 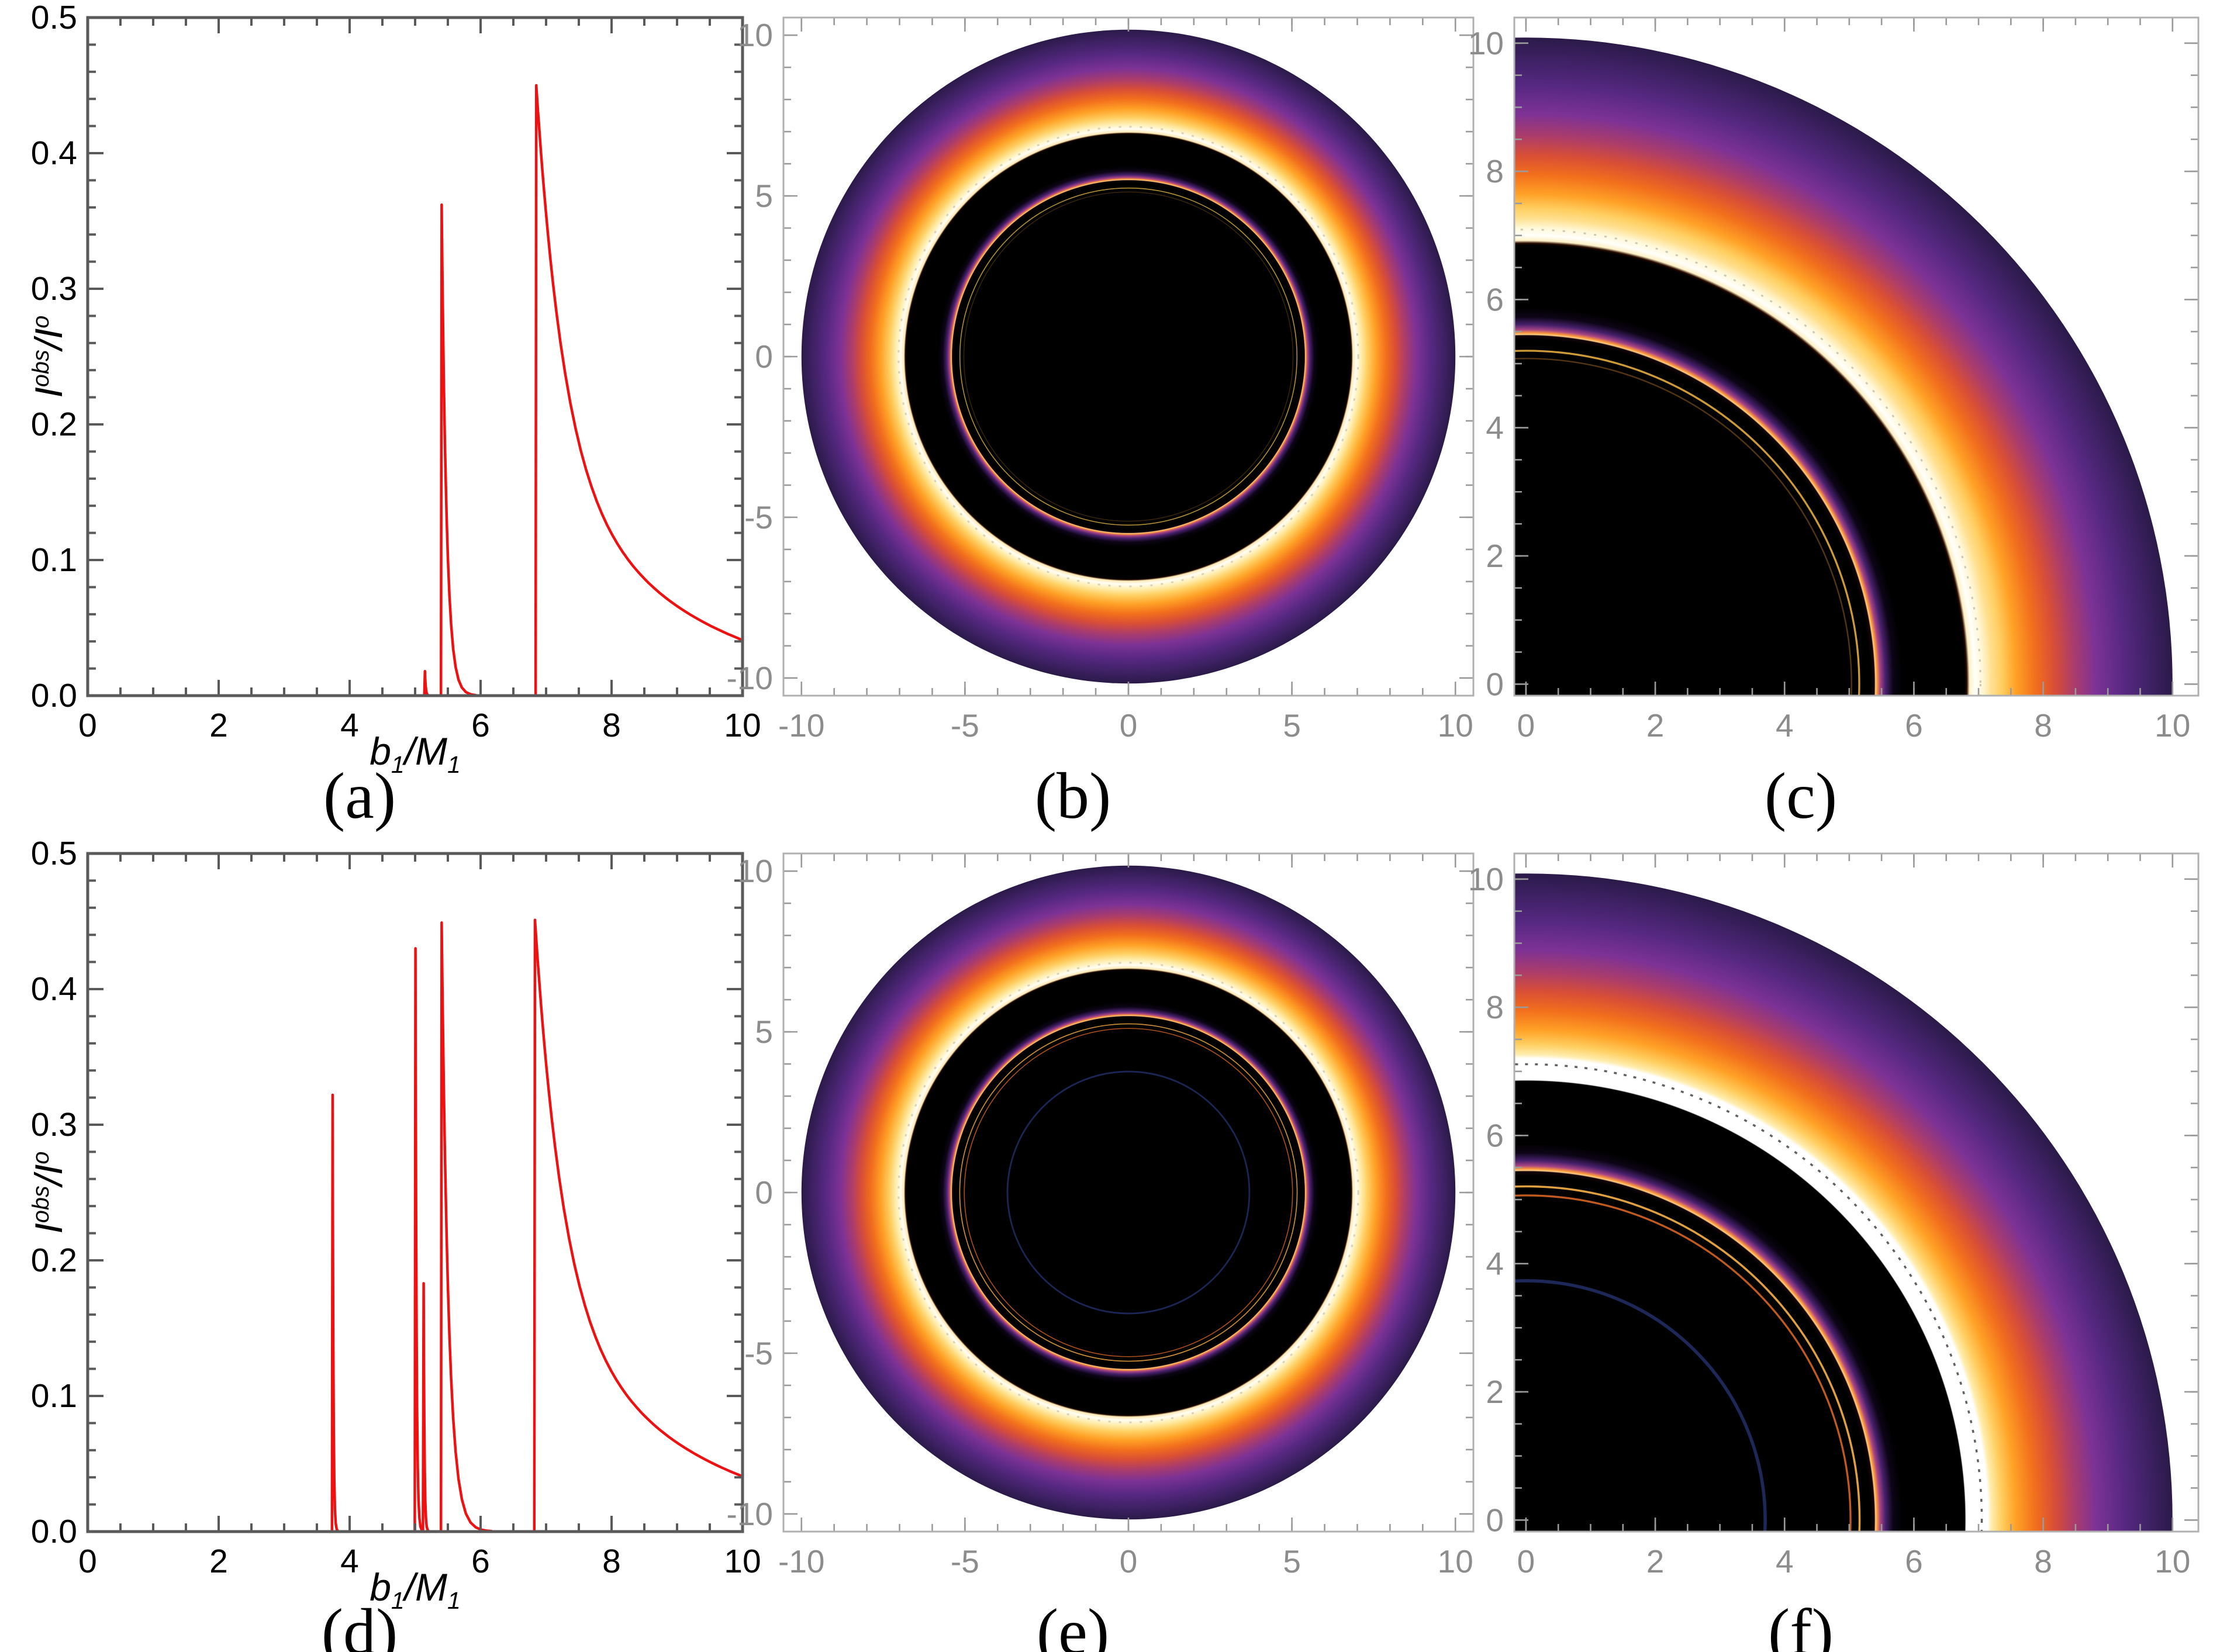 What do you see at coordinates (396, 1207) in the screenshot?
I see `panel-d-plot: 0 2 4 6 8 10 0.0 0.1 0.2 0.3 0.4 0.5` at bounding box center [396, 1207].